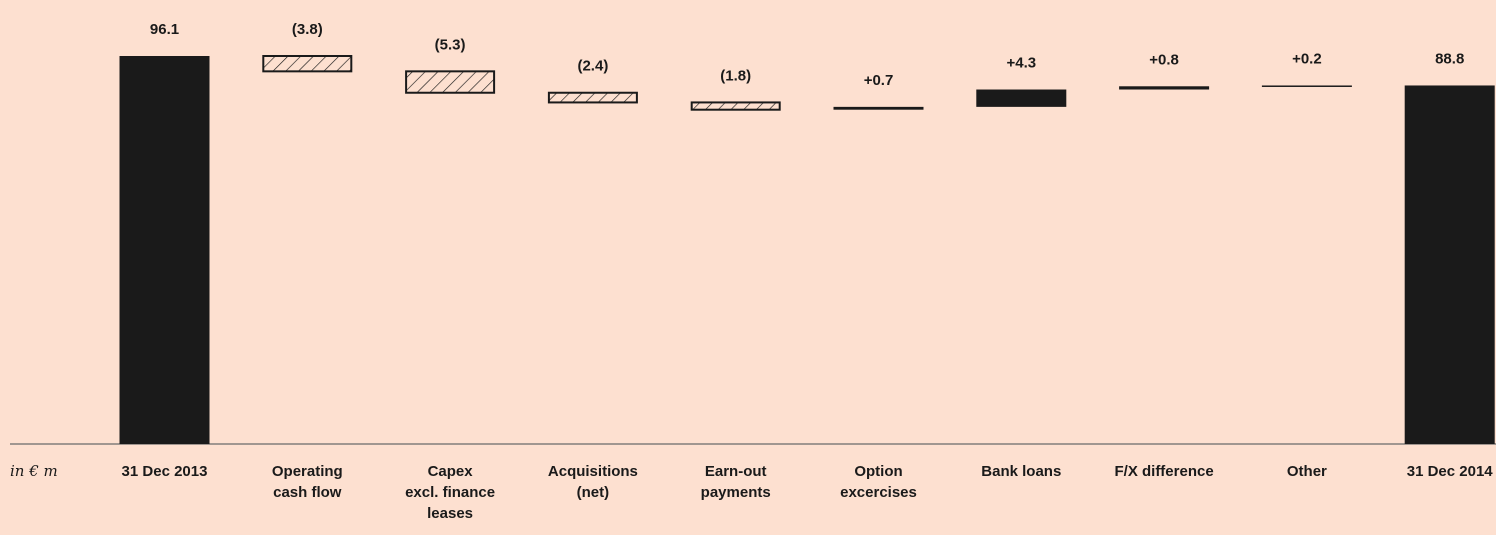  Describe the element at coordinates (879, 80) in the screenshot. I see `value-label-5: +0.7` at that location.